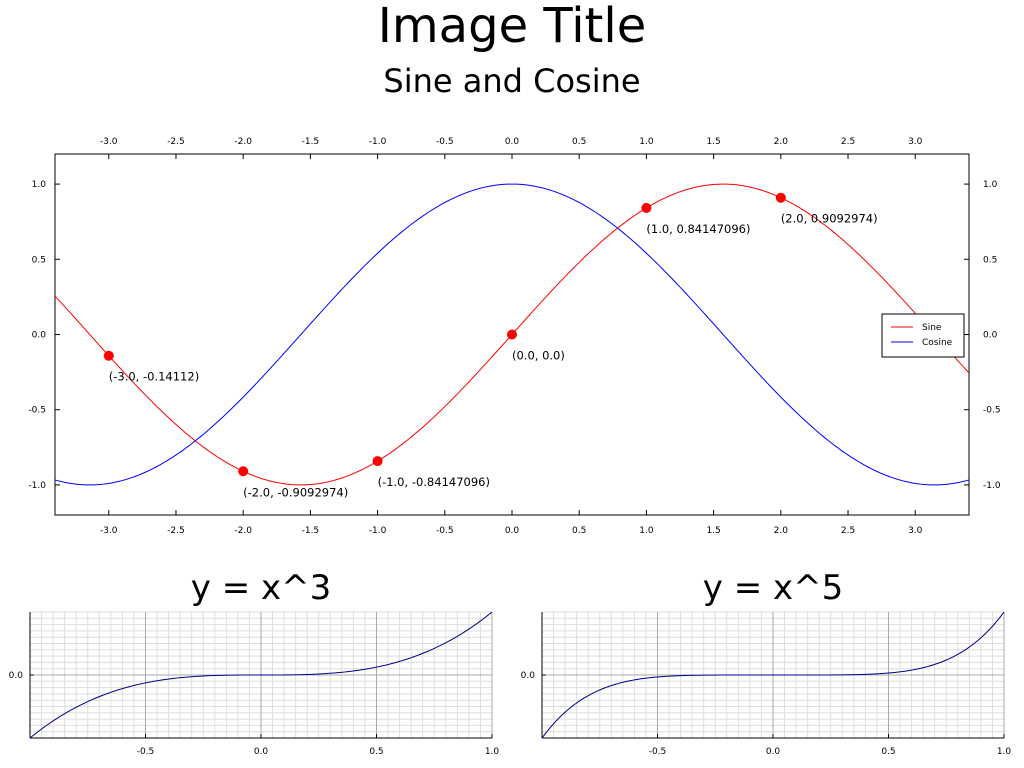 The image size is (1024, 768). Describe the element at coordinates (781, 531) in the screenshot. I see `x-tick-label-bottom: 2.0` at that location.